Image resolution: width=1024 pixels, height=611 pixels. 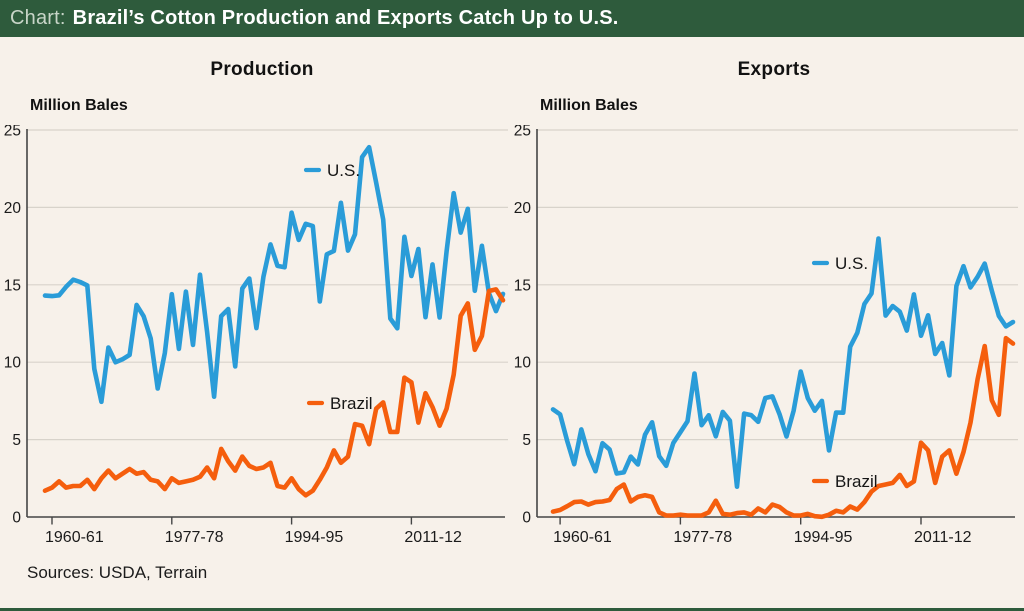 I want to click on bottom-border, so click(x=512, y=609).